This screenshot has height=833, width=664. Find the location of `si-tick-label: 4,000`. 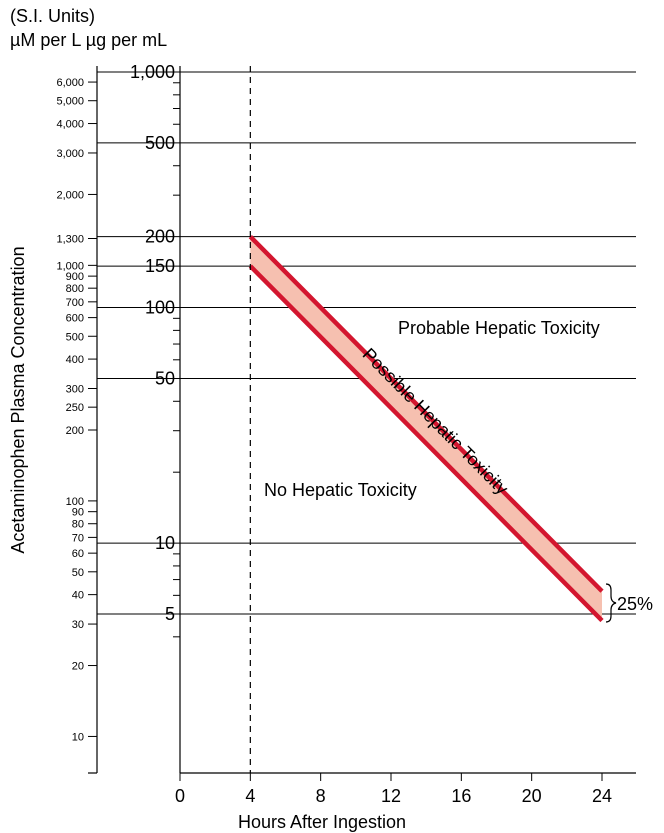

si-tick-label: 4,000 is located at coordinates (70, 125).